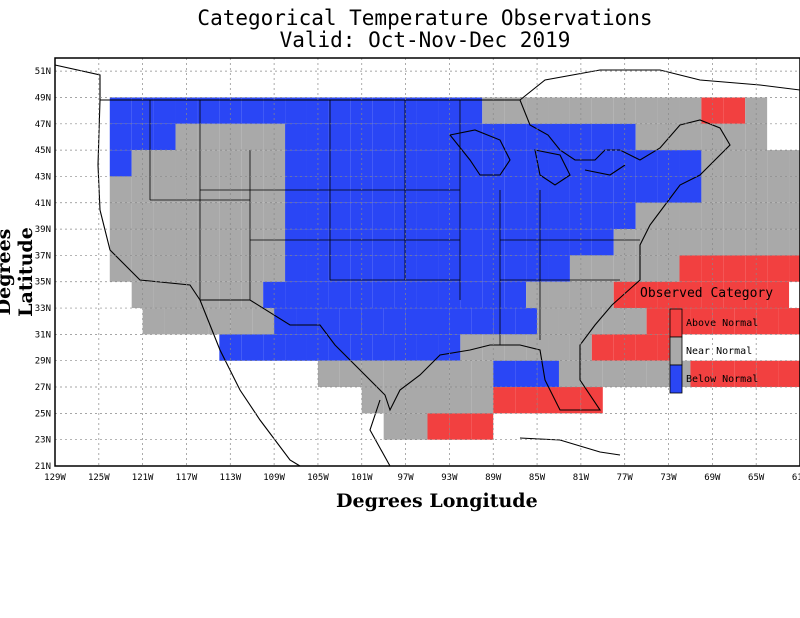 The height and width of the screenshot is (618, 800). Describe the element at coordinates (43, 72) in the screenshot. I see `y-tick-label: 51N` at that location.